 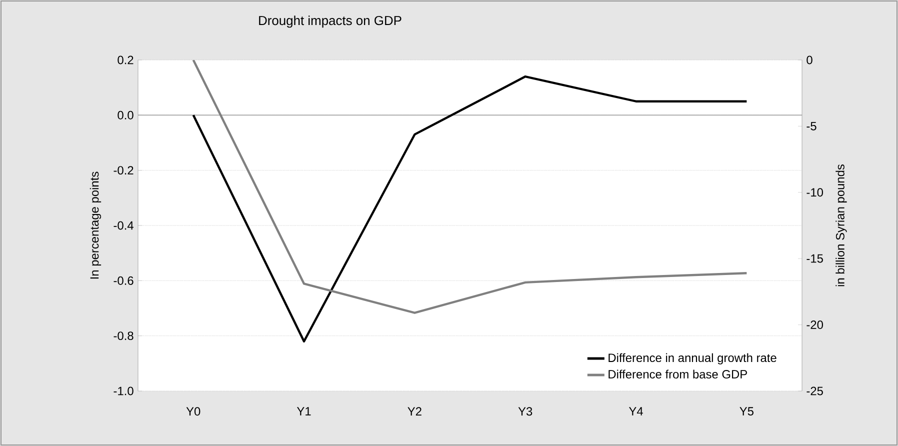 What do you see at coordinates (809, 60) in the screenshot?
I see `y2-tick-label: 0` at bounding box center [809, 60].